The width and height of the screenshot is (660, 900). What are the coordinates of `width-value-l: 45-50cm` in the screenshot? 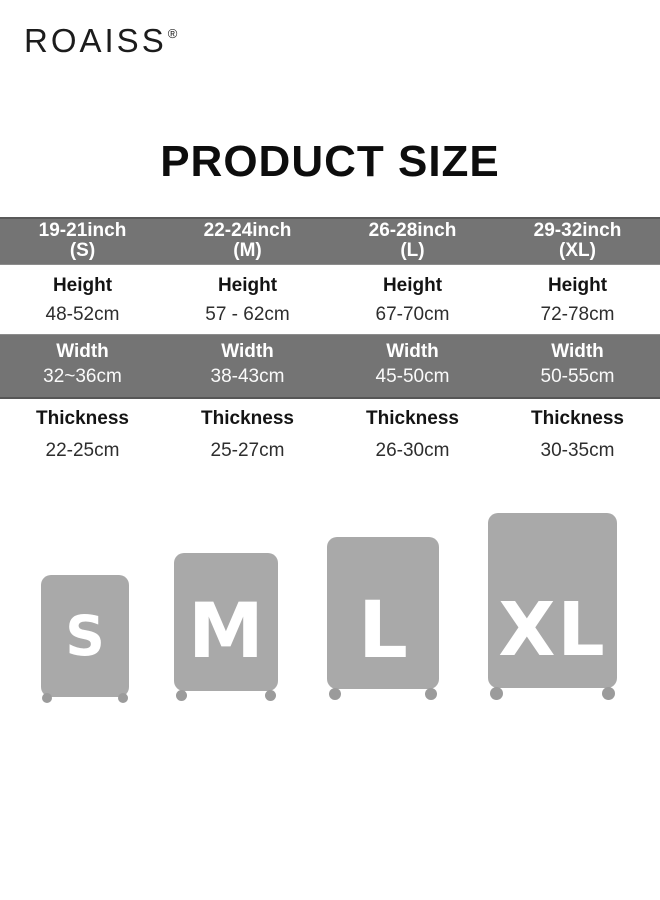 It's located at (412, 376).